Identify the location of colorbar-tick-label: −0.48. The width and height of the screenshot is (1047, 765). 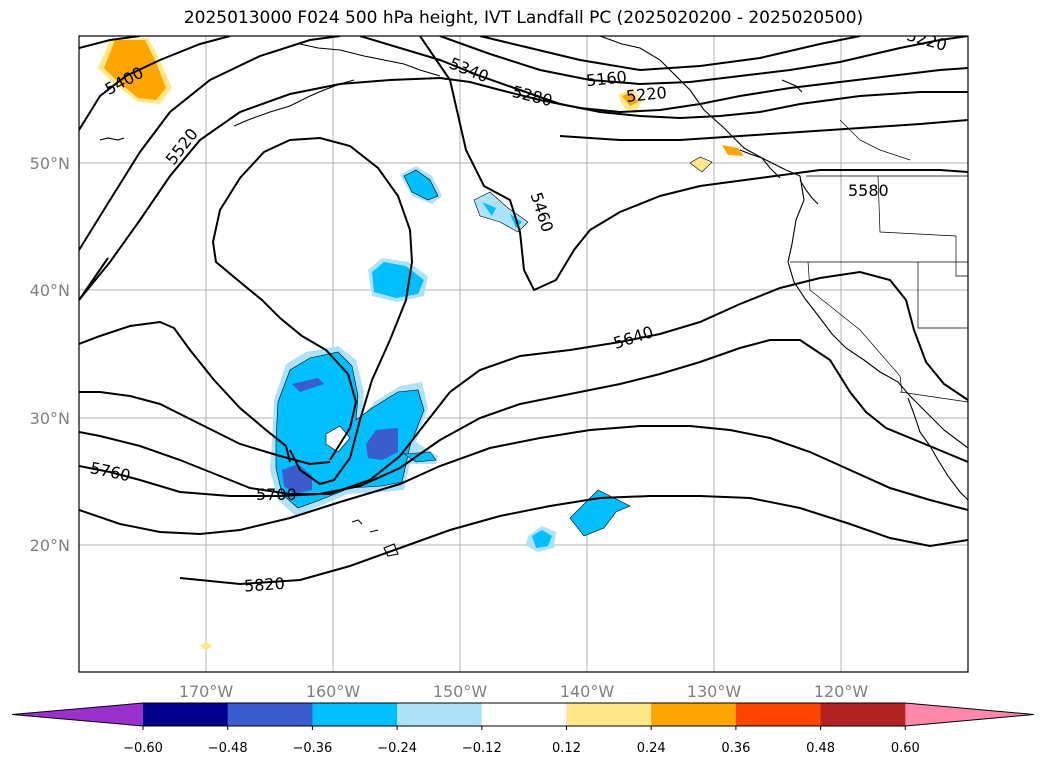
(228, 748).